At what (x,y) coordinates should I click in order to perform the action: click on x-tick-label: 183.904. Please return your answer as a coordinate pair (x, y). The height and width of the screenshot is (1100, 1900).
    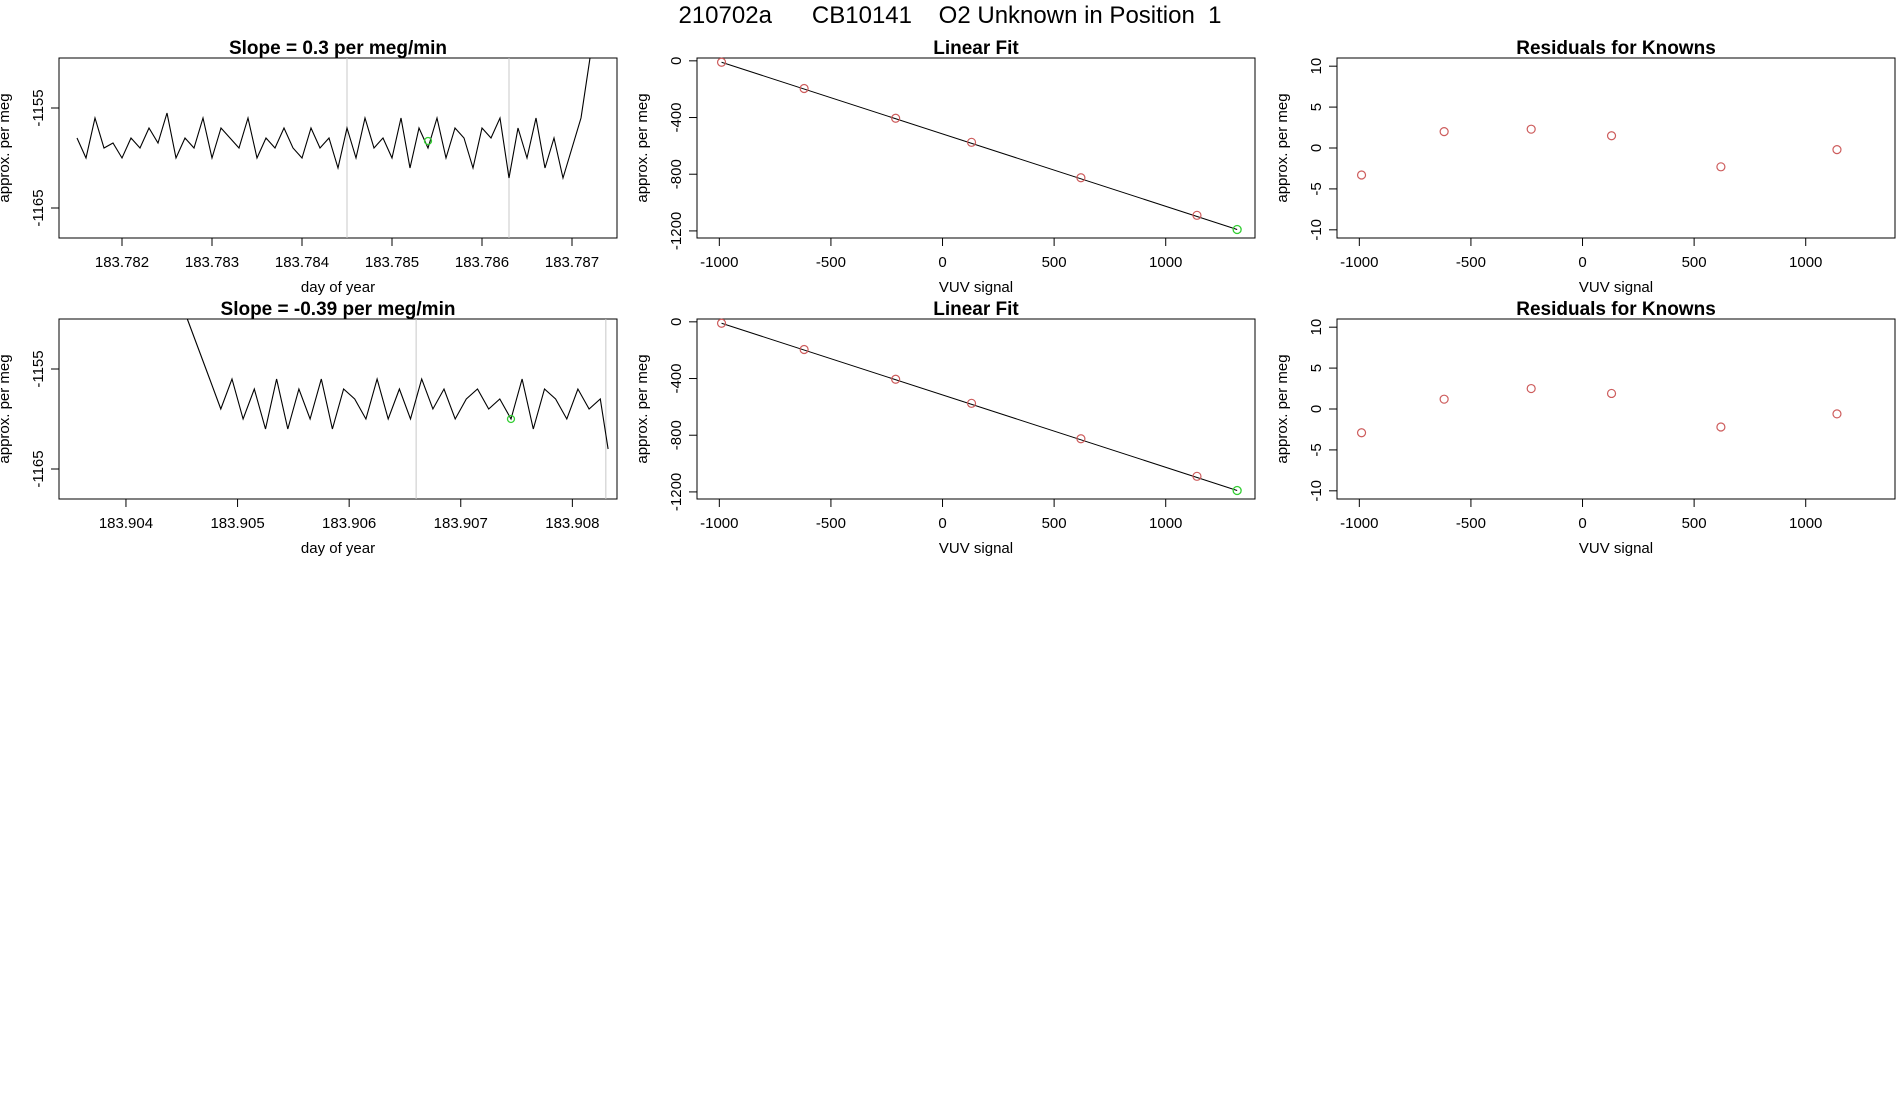
    Looking at the image, I should click on (126, 523).